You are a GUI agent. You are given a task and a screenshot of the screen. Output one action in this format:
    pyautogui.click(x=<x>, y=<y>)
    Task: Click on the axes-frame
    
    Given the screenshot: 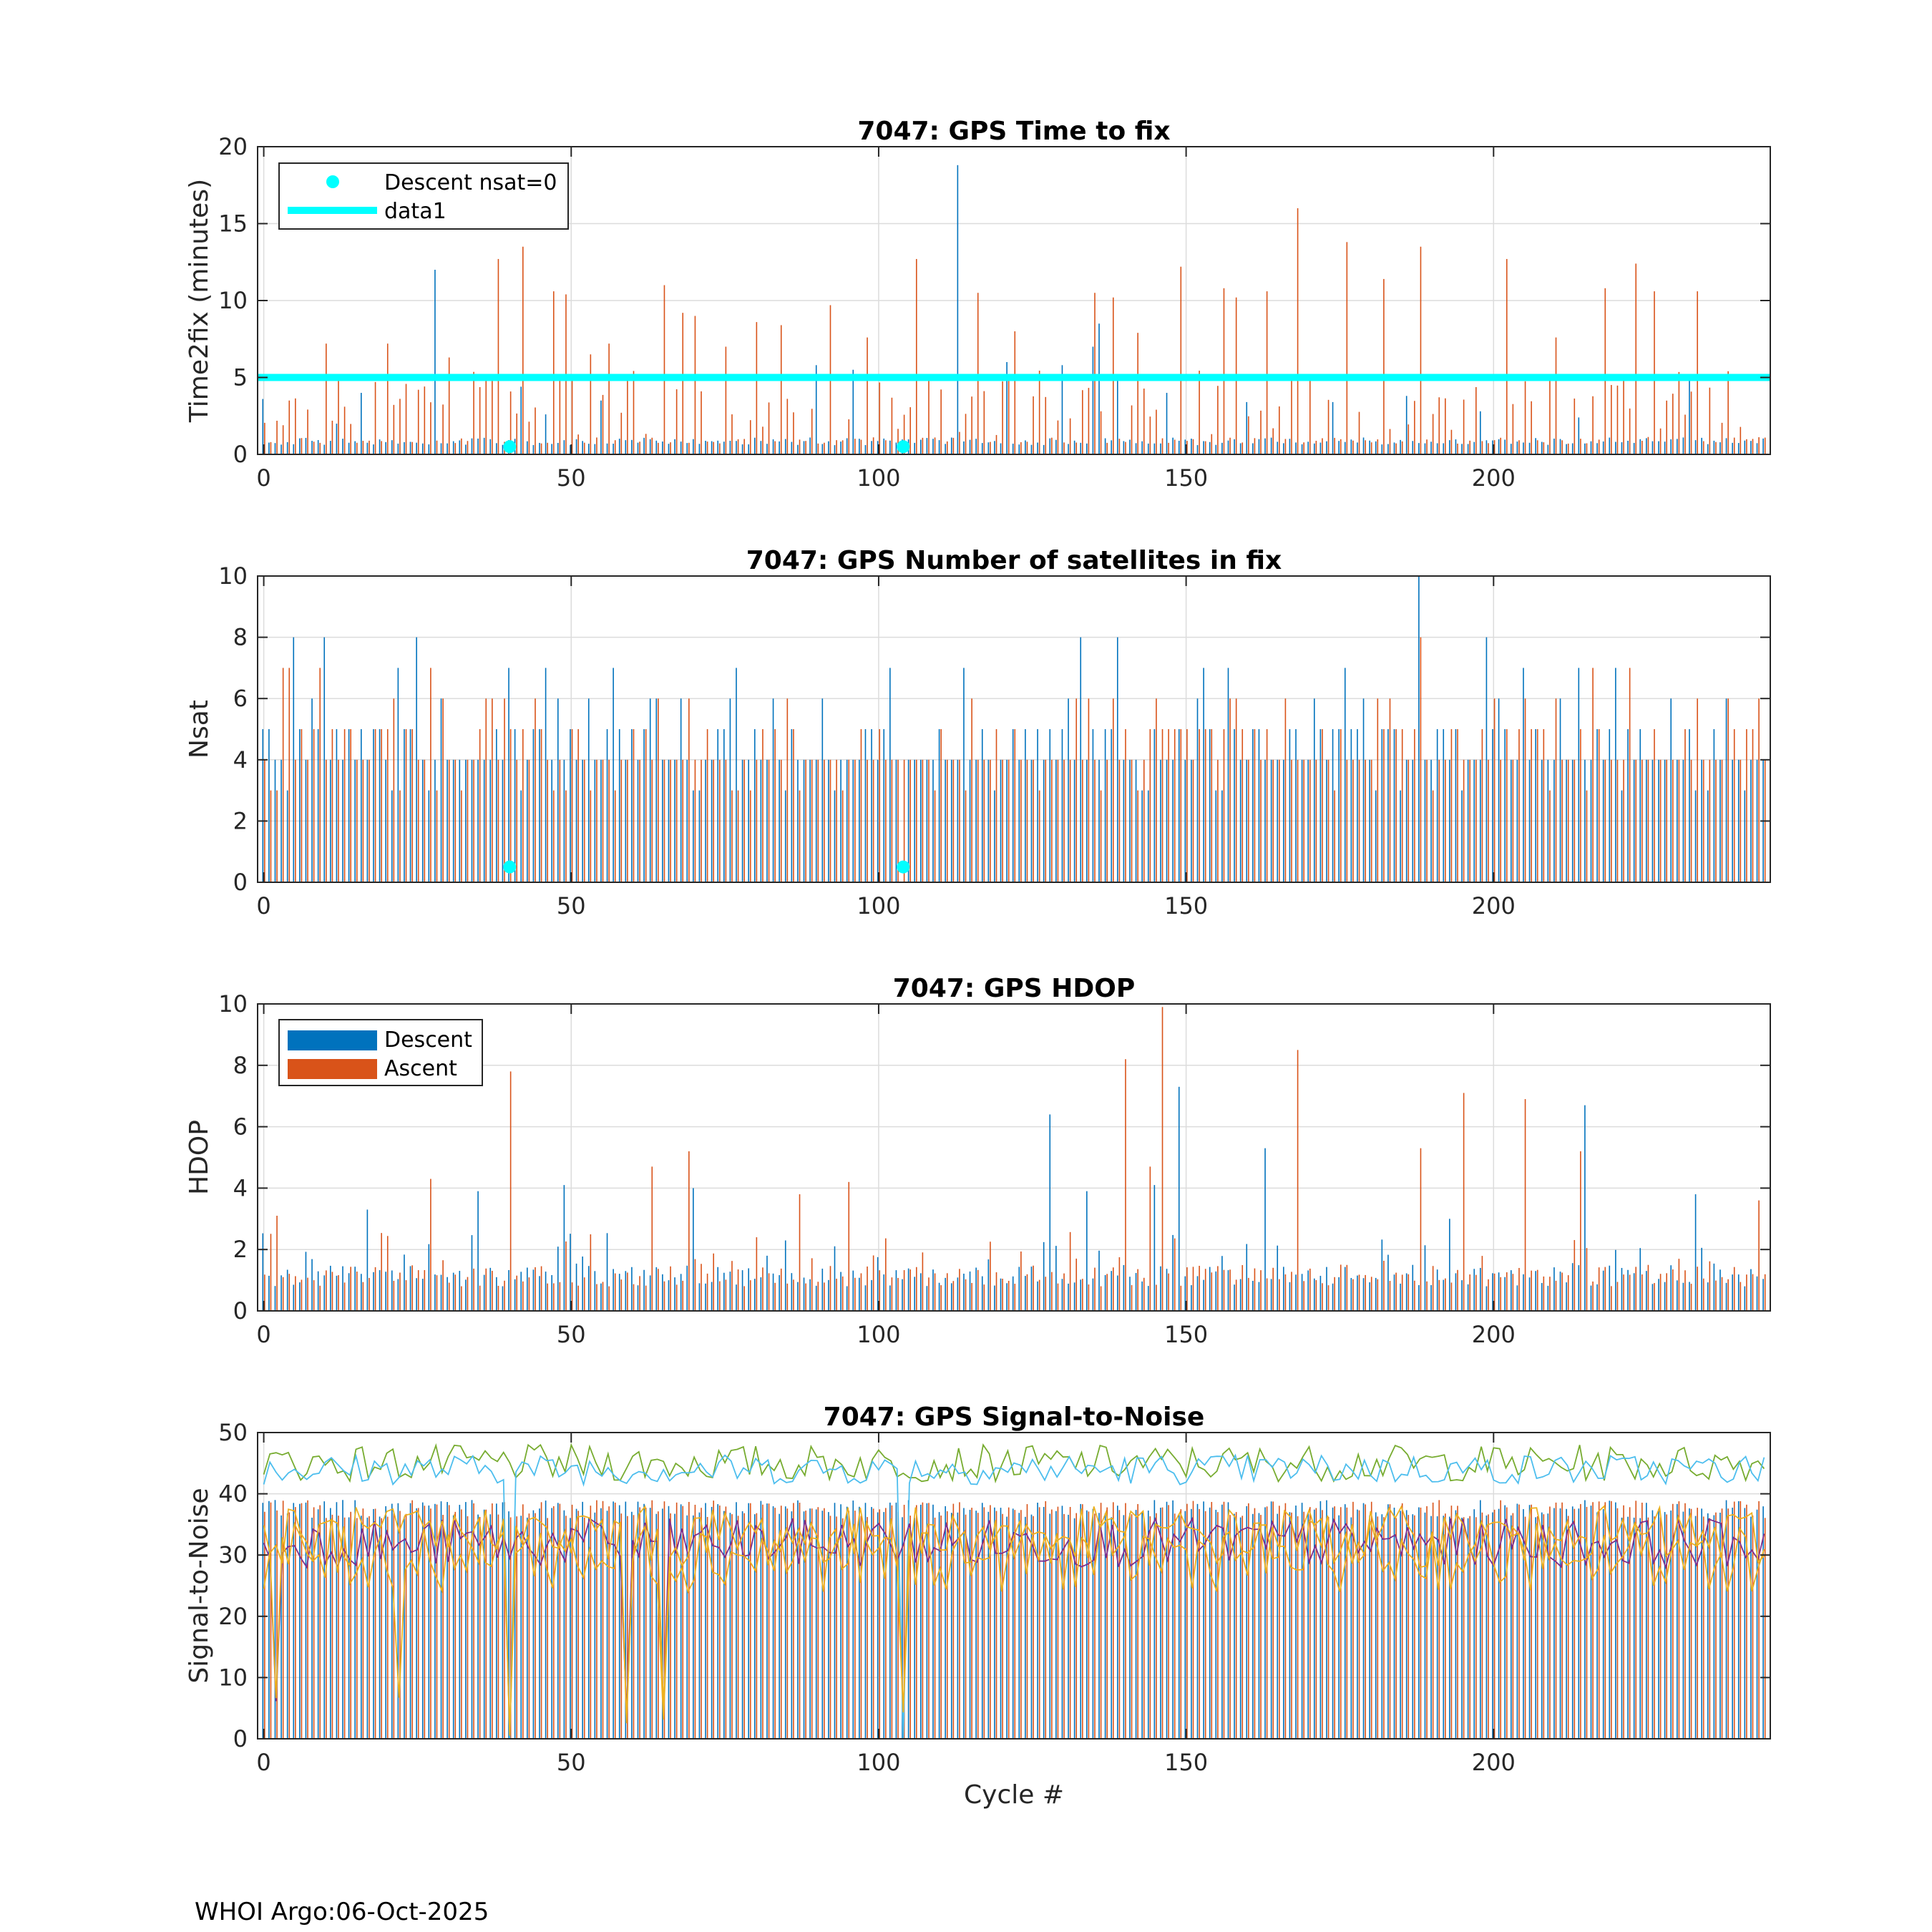 What is the action you would take?
    pyautogui.click(x=1014, y=1157)
    